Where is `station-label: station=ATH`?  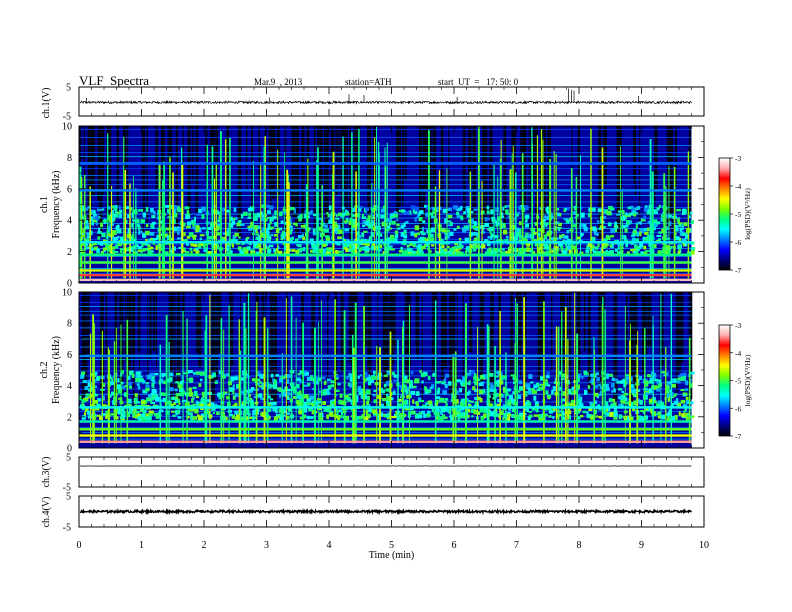 station-label: station=ATH is located at coordinates (368, 82).